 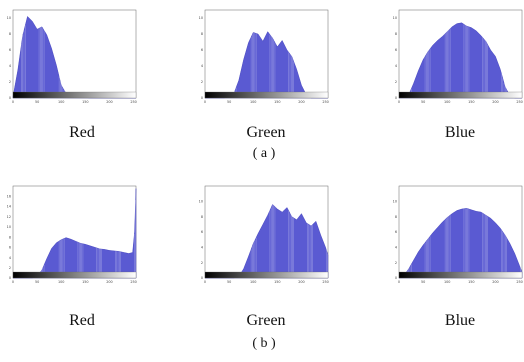 I want to click on histogram-panel-b-red: 0 50 100 150 200 250 0 2 4 6 8 10 12 14 16, so click(x=73, y=238).